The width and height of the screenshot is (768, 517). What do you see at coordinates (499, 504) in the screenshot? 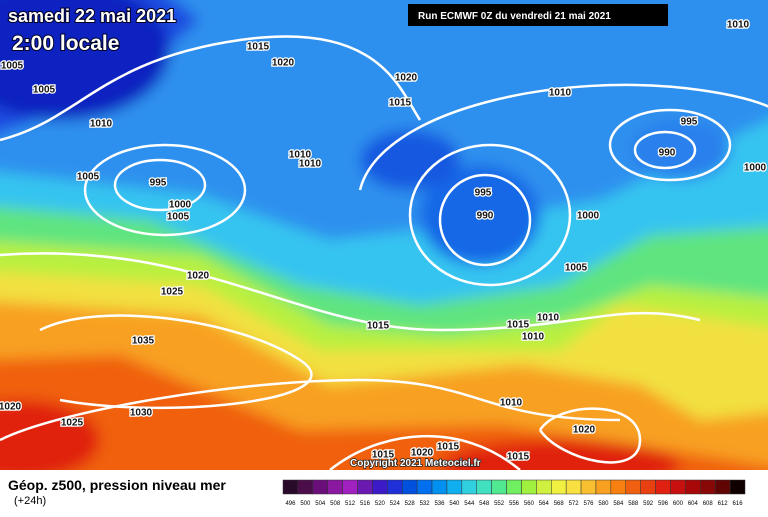
I see `scale-label: 552` at bounding box center [499, 504].